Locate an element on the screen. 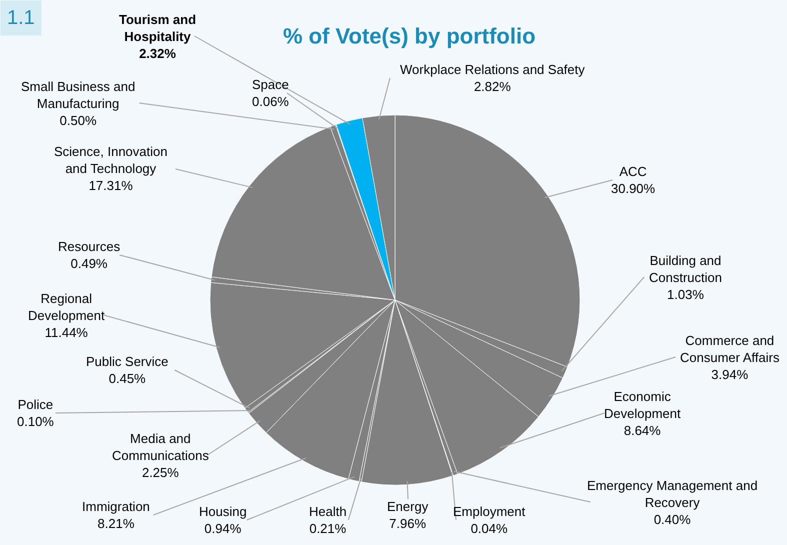  data-label: 0.49% is located at coordinates (89, 263).